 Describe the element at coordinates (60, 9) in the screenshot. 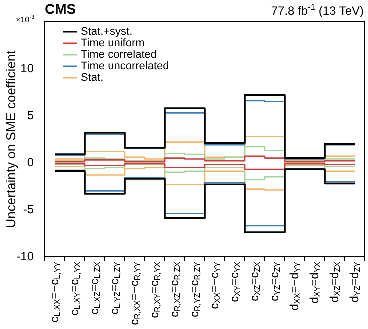

I see `chart-title: CMS` at that location.